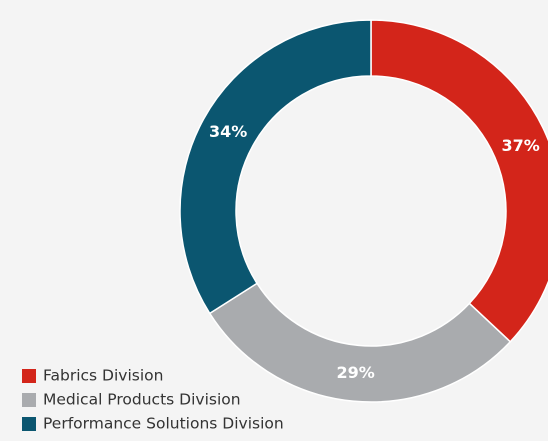 The height and width of the screenshot is (441, 548). I want to click on legend-label: Fabrics Division, so click(103, 376).